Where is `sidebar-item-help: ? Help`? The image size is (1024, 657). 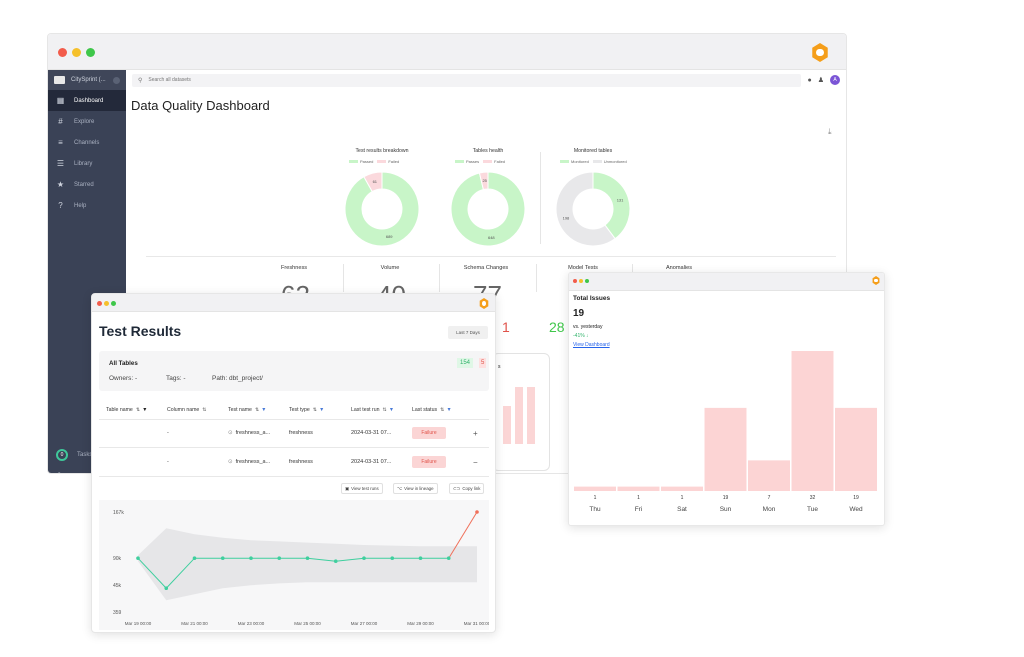
sidebar-item-help: ? Help is located at coordinates (87, 205).